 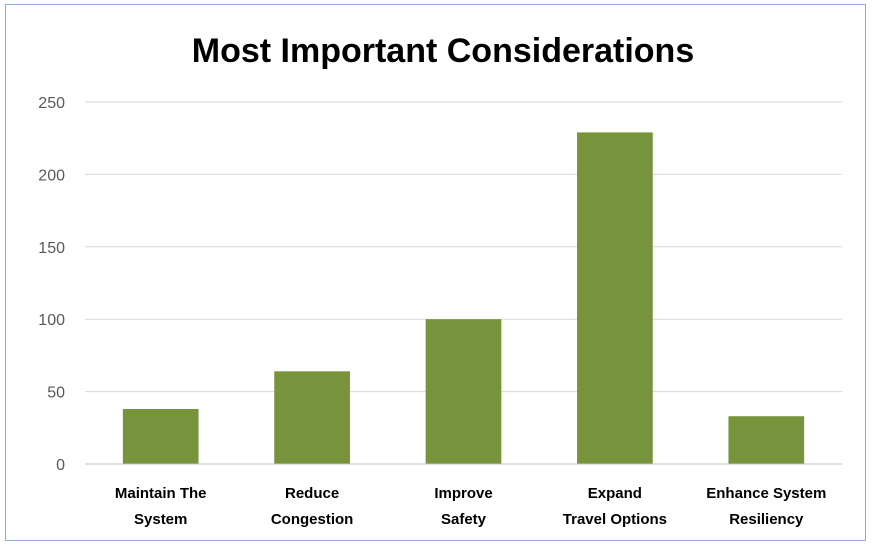 What do you see at coordinates (766, 493) in the screenshot?
I see `x-tick-label: Enhance System` at bounding box center [766, 493].